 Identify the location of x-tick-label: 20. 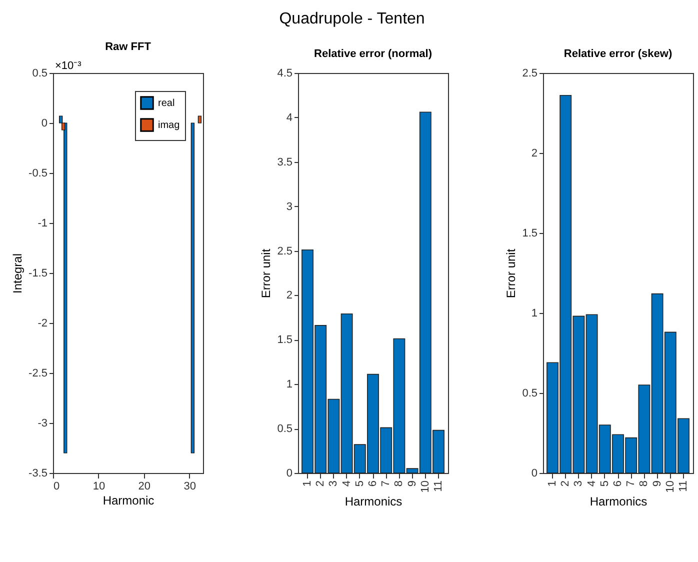
(144, 486).